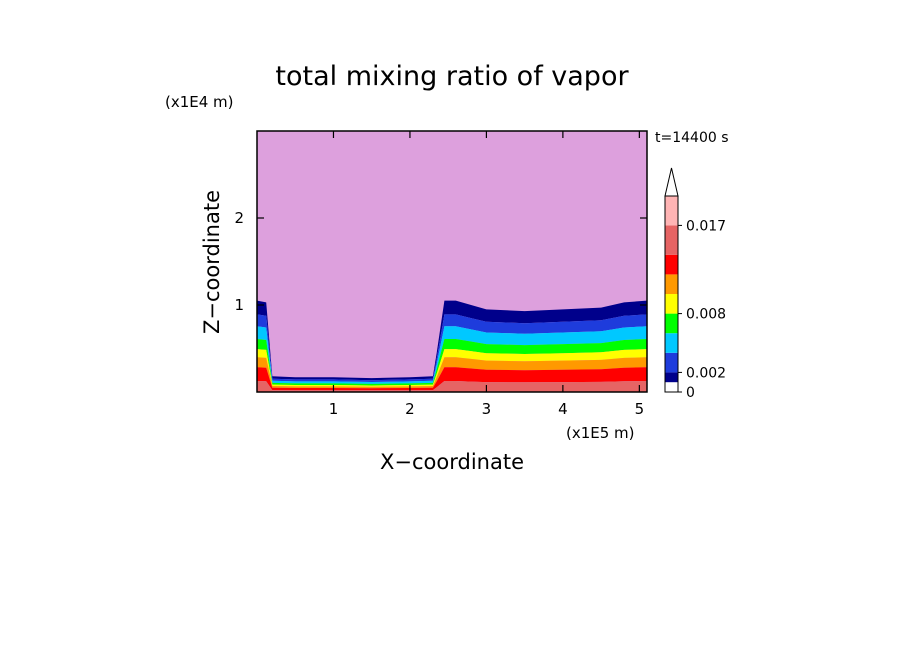 The height and width of the screenshot is (654, 904). Describe the element at coordinates (212, 262) in the screenshot. I see `y-axis-label: Z−coordinate` at that location.